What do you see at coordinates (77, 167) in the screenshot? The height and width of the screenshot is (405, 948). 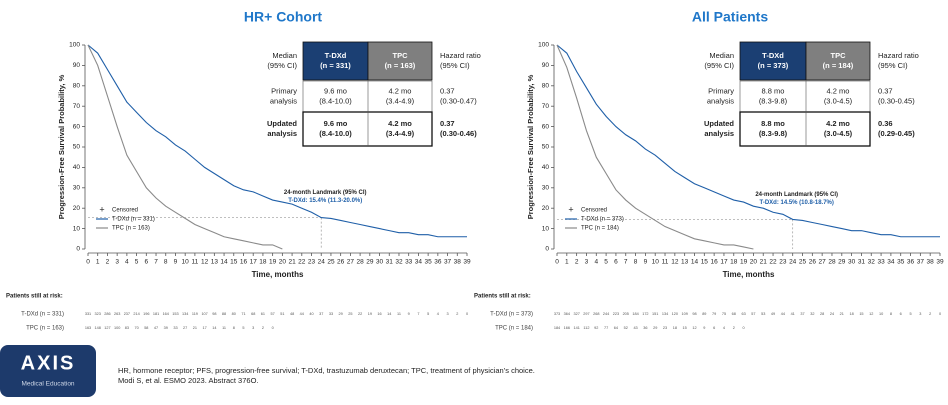 I see `y-tick-label: 40` at bounding box center [77, 167].